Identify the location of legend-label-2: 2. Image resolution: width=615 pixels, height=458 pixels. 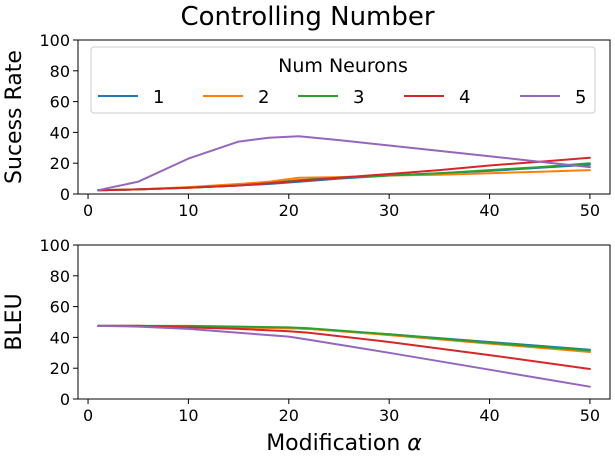
(263, 97).